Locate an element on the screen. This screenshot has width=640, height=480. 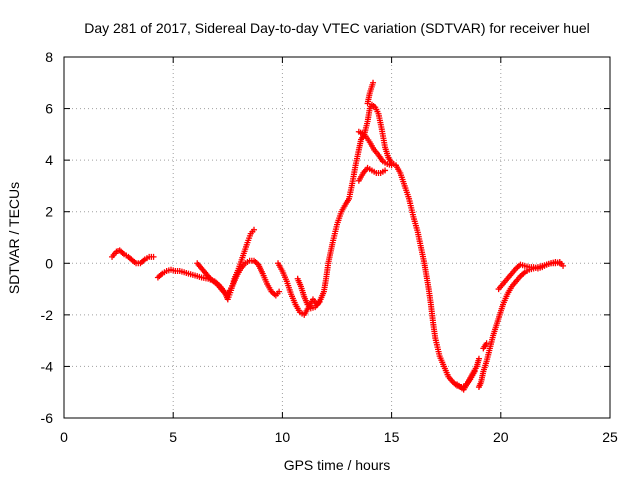
x-tick-label: 0 is located at coordinates (64, 437).